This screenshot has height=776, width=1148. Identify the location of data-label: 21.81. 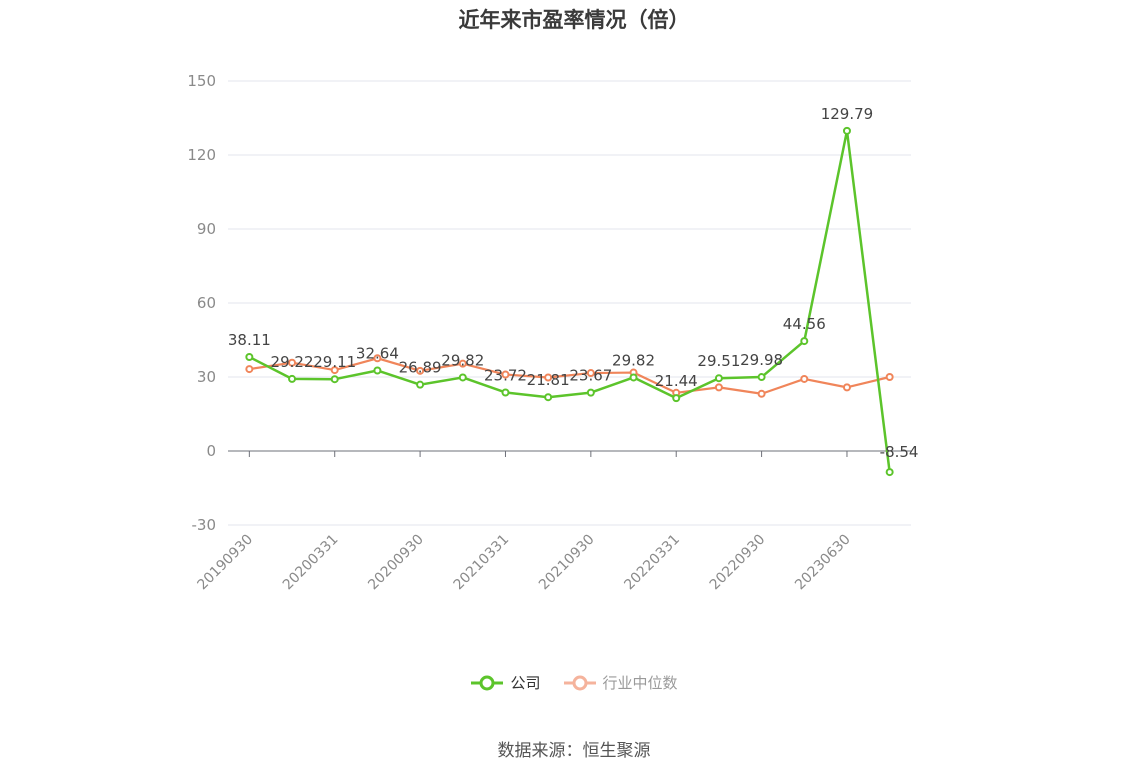
(548, 380).